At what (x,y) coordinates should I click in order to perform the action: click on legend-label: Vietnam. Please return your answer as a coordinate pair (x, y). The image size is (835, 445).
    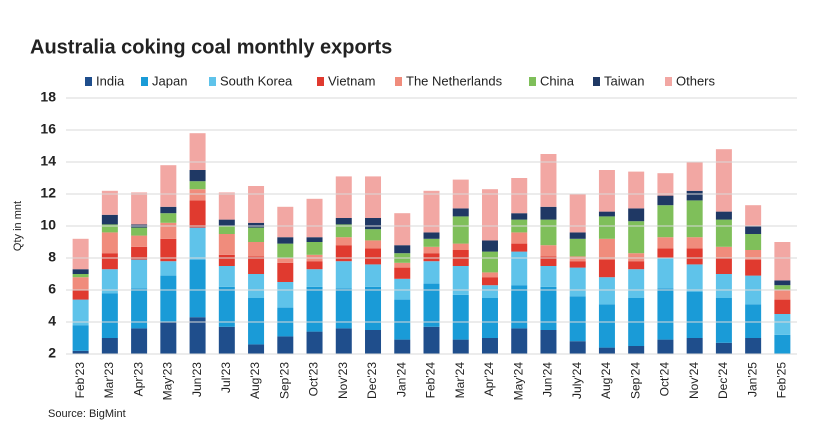
    Looking at the image, I should click on (351, 80).